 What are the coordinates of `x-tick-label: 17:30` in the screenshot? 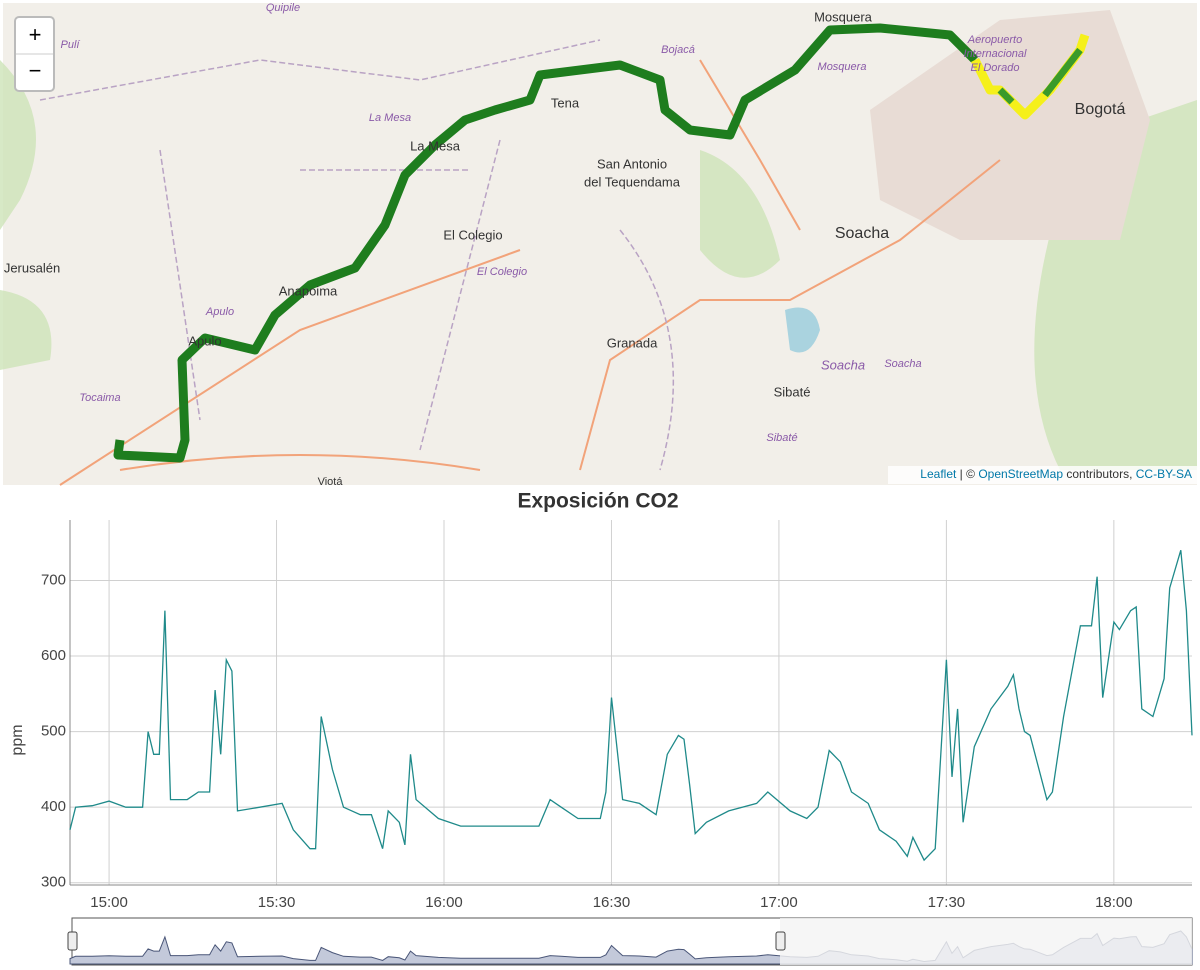 It's located at (947, 902).